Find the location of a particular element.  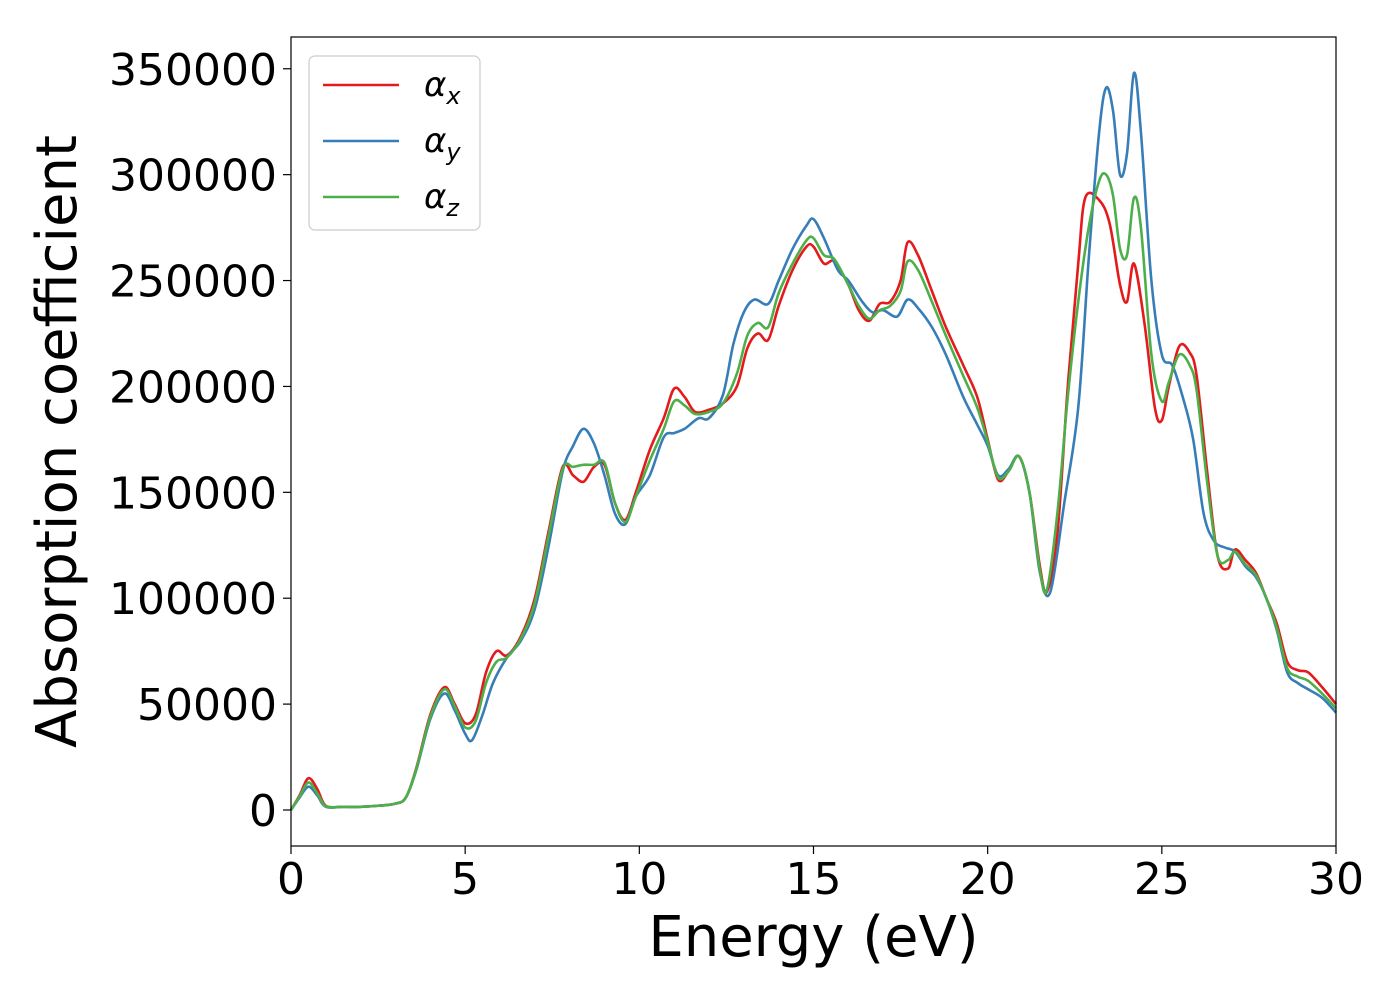

legend-label-z: αz is located at coordinates (442, 199).